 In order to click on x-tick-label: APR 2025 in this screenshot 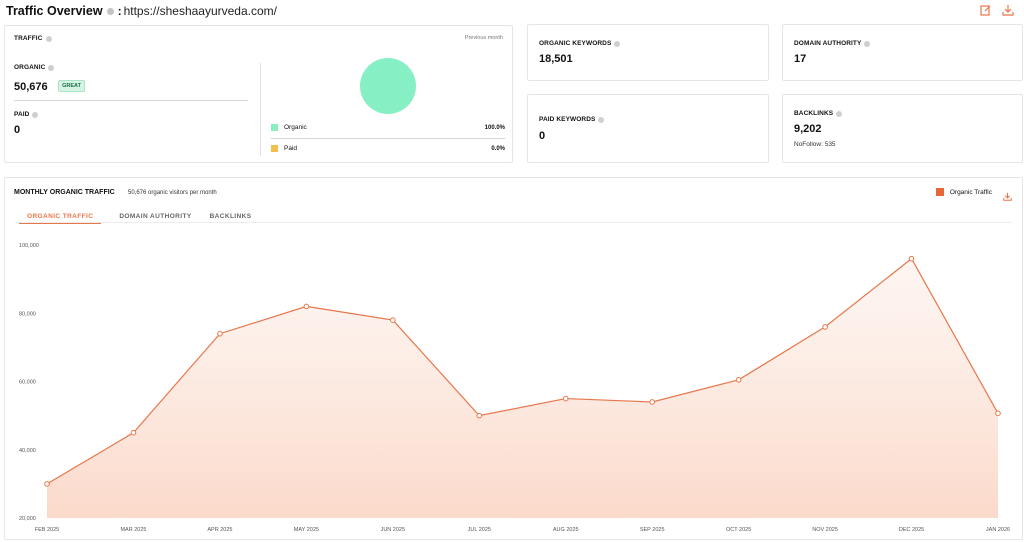, I will do `click(219, 530)`.